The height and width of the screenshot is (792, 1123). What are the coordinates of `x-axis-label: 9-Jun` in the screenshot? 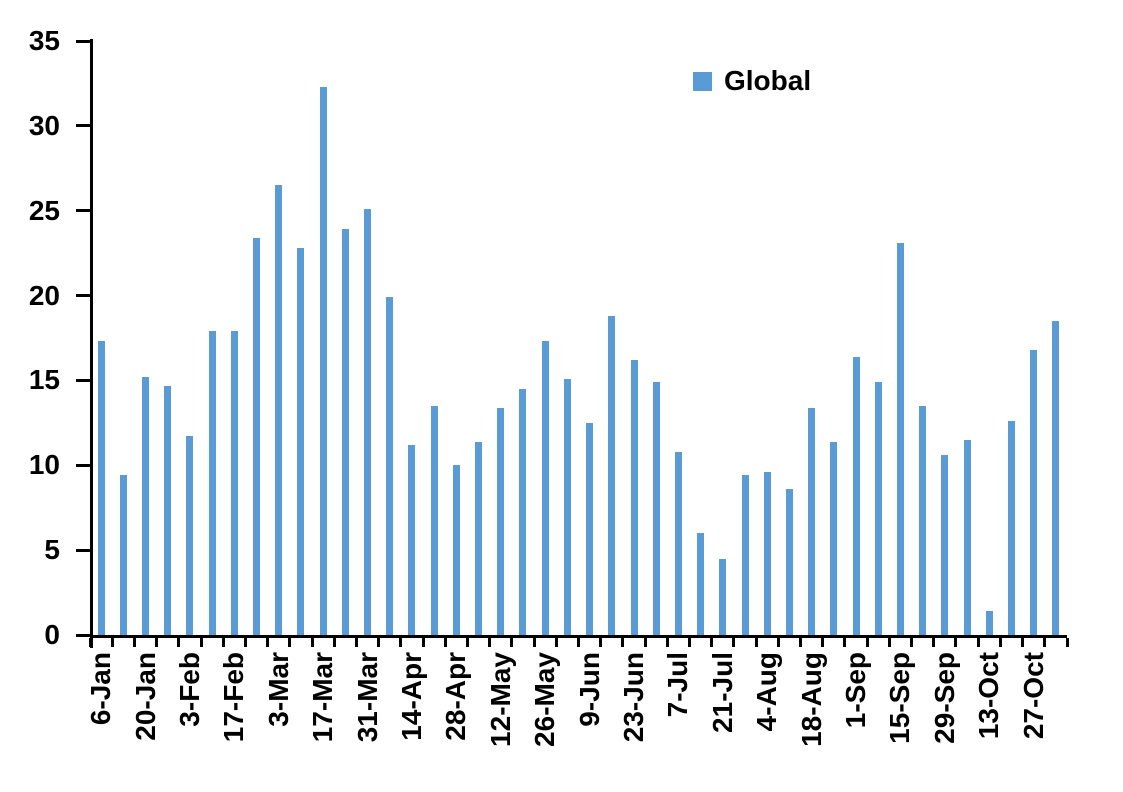 It's located at (589, 689).